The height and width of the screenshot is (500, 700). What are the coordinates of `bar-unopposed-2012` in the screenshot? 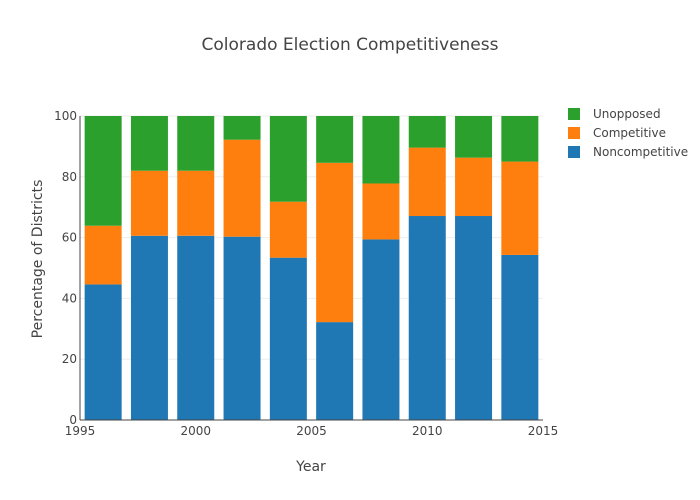 It's located at (474, 137).